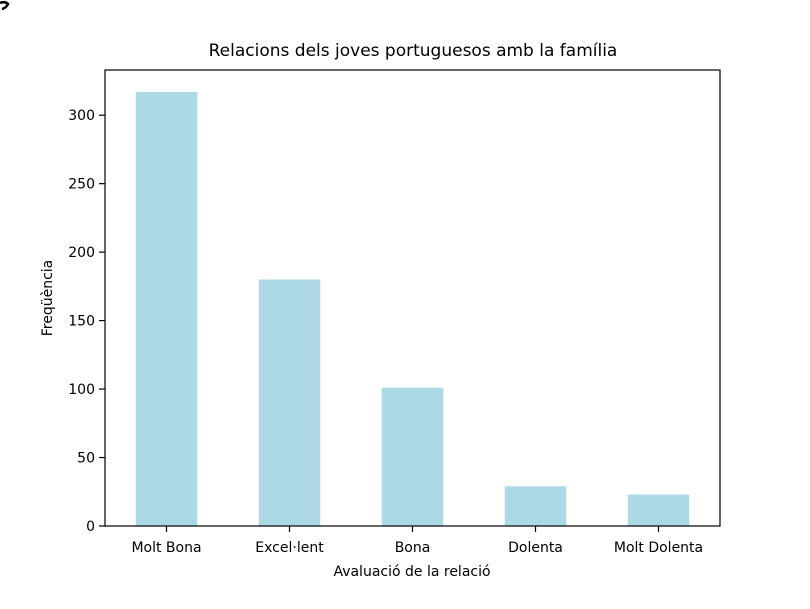 This screenshot has width=810, height=609. Describe the element at coordinates (81, 322) in the screenshot. I see `y-tick-label-3: 150` at that location.